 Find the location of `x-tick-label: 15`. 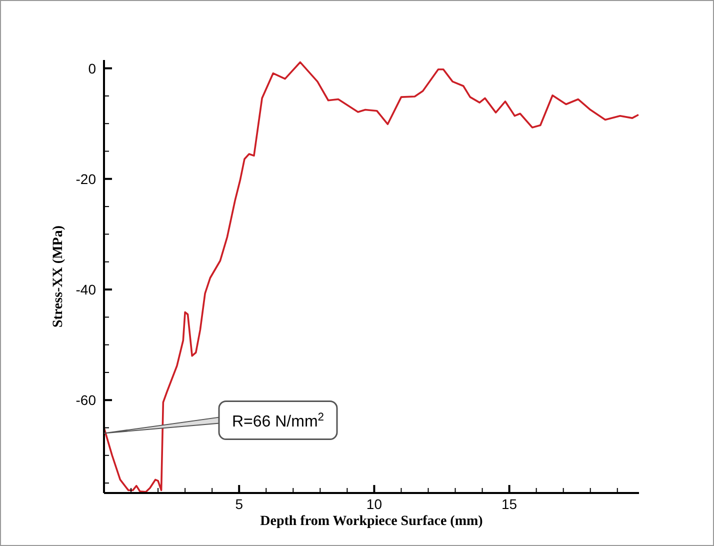

x-tick-label: 15 is located at coordinates (510, 504).